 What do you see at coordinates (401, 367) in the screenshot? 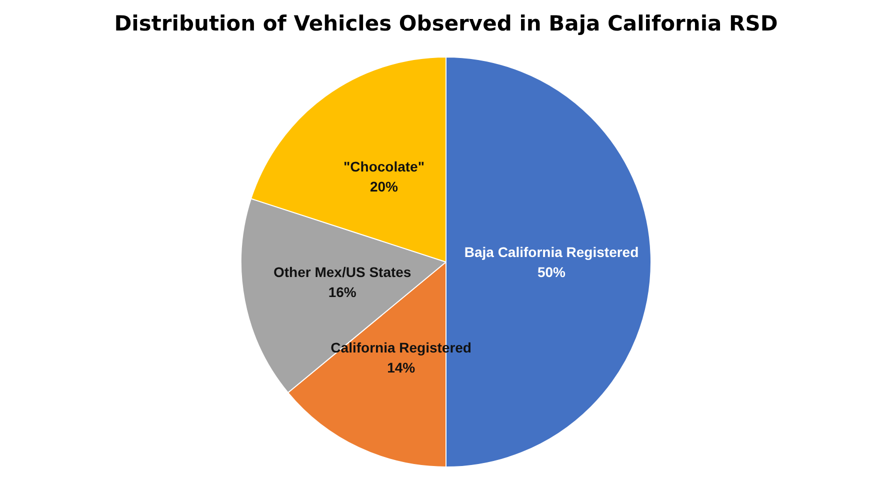
I see `data-label: 14%` at bounding box center [401, 367].